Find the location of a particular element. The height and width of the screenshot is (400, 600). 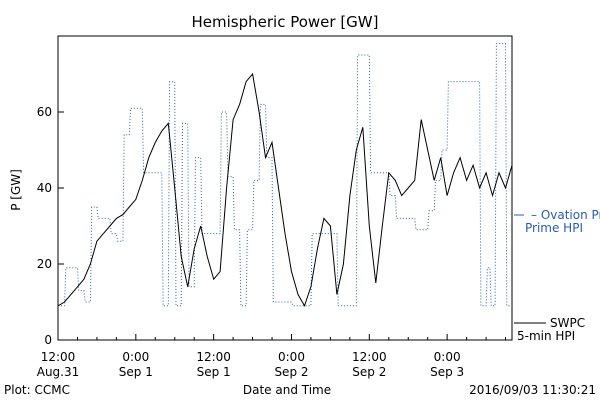

y-tick-label: 0 is located at coordinates (48, 340).